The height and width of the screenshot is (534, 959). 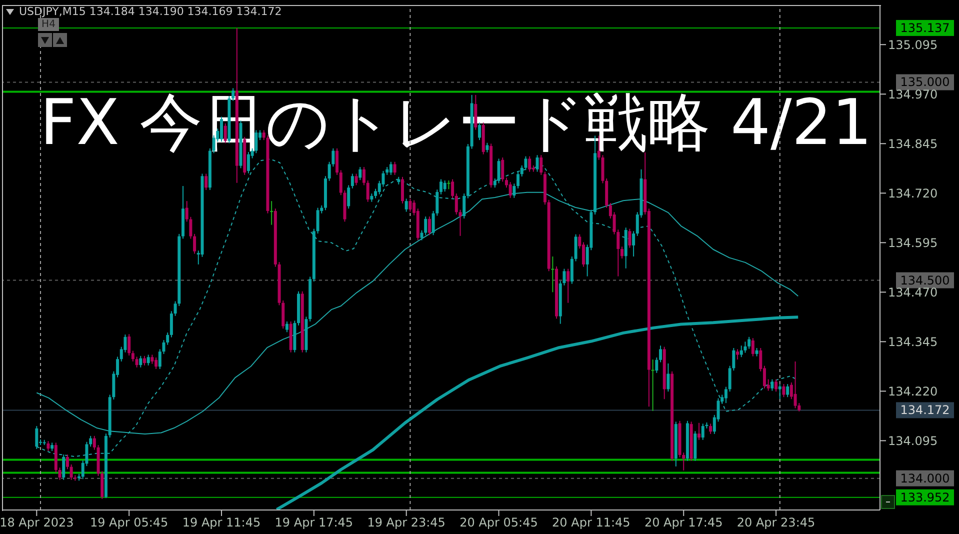 I want to click on y-tick-label: 134.220, so click(x=913, y=391).